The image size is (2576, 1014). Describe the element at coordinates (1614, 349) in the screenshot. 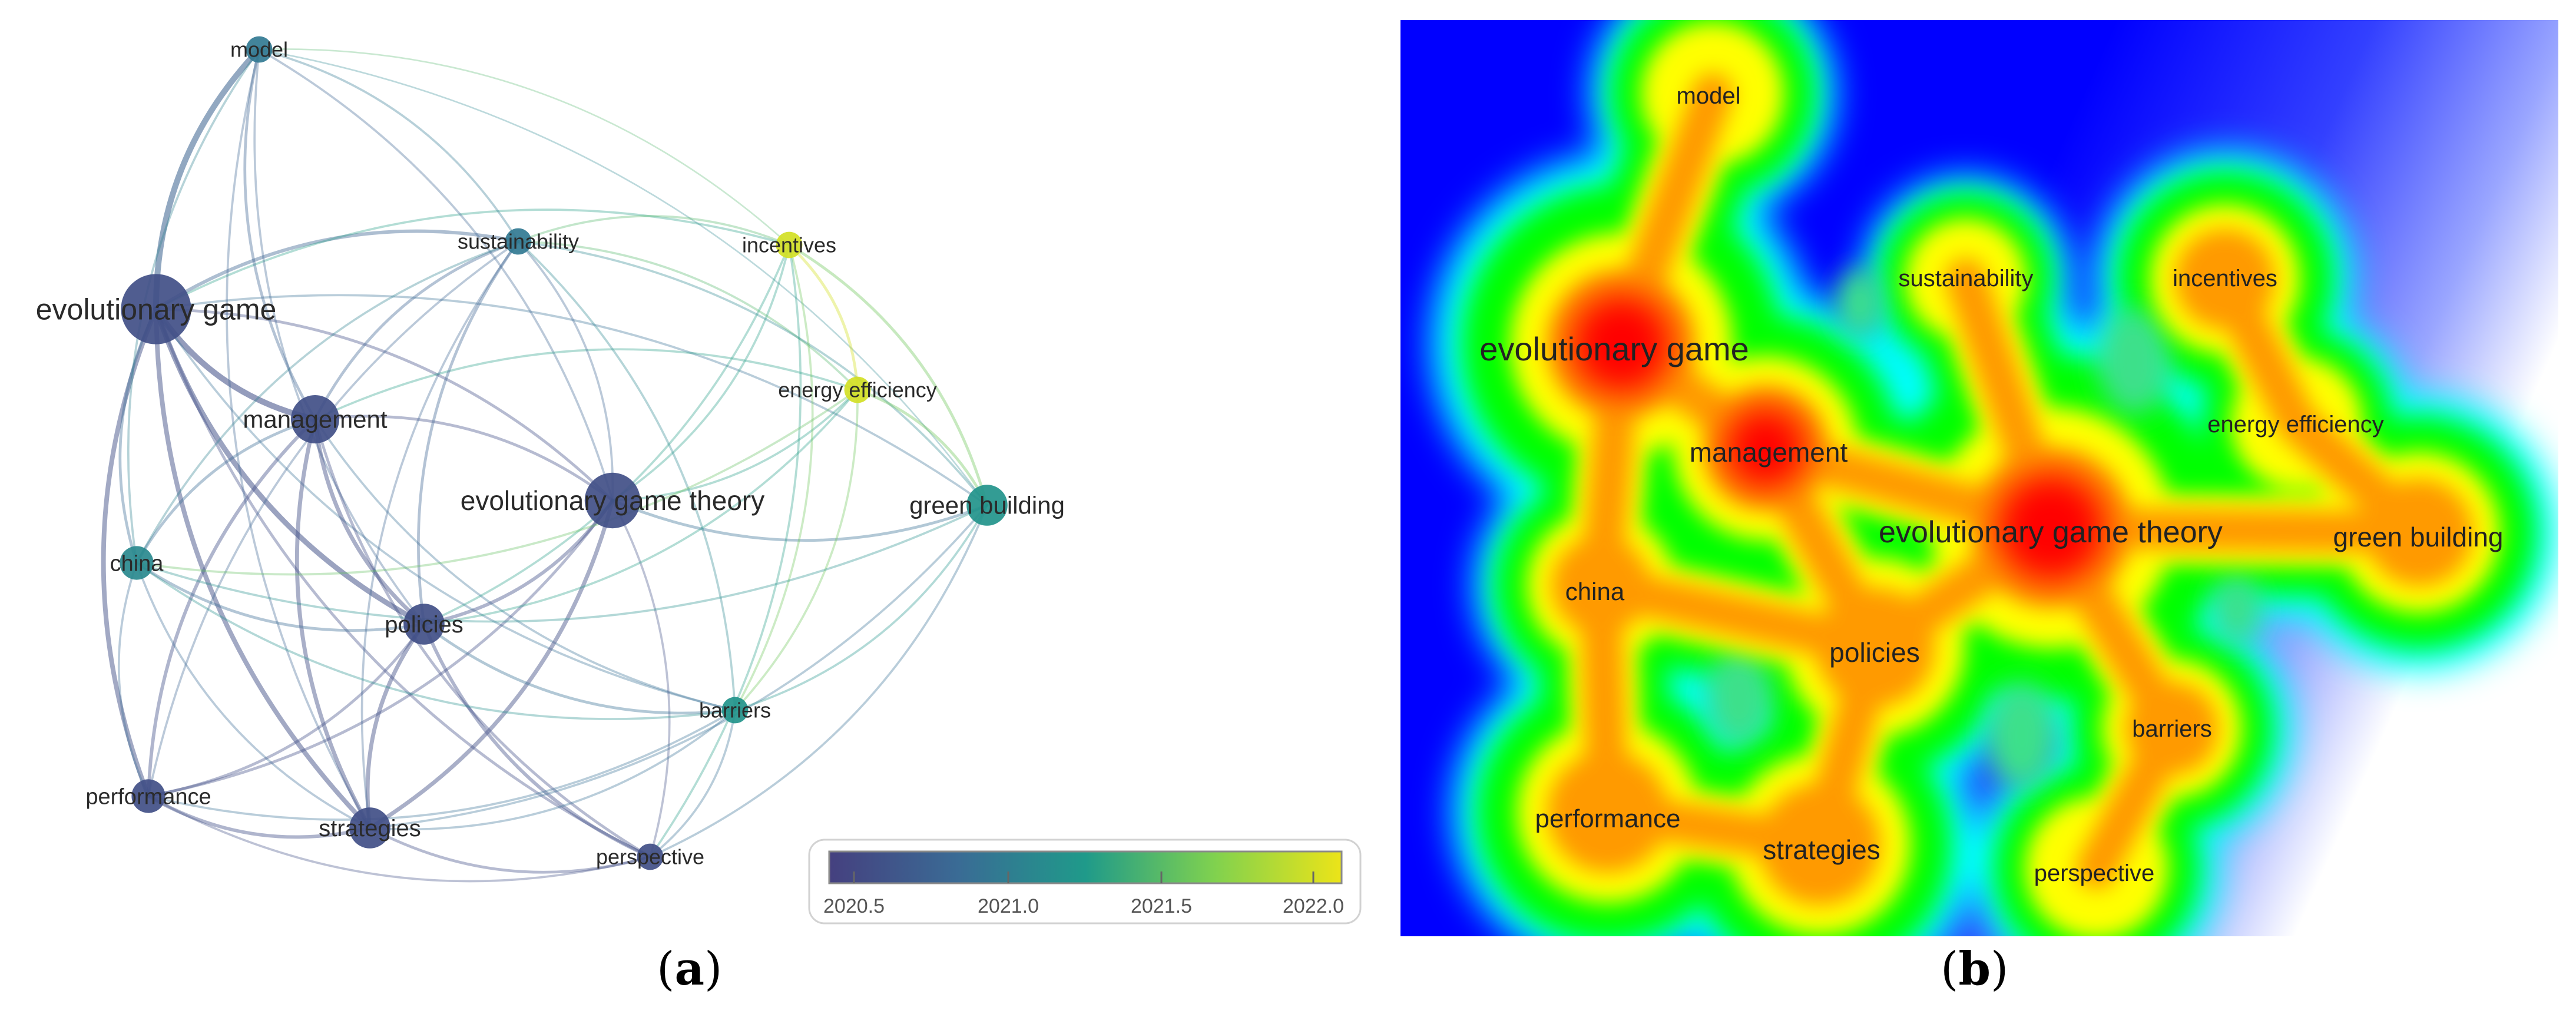

I see `density-label-evolutionary-game: evolutionary game` at that location.